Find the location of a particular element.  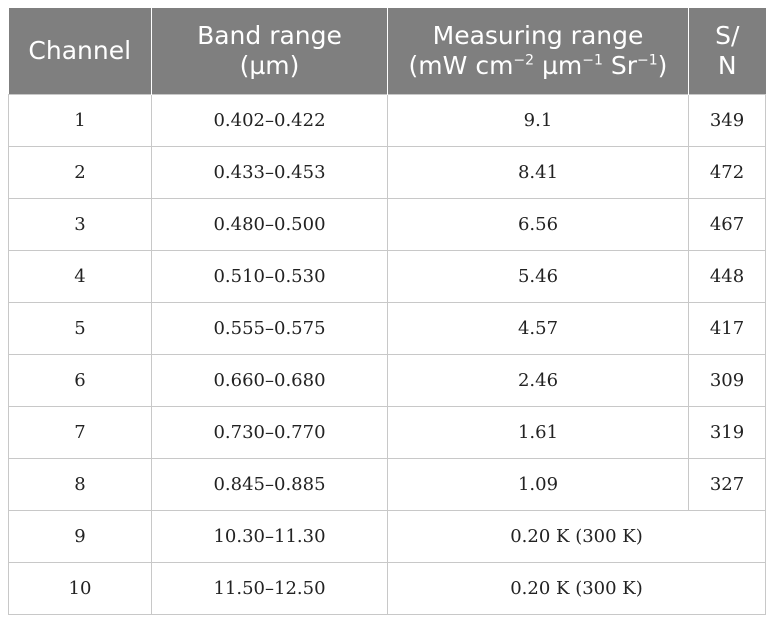

cell-measuring: 1.09 is located at coordinates (538, 484).